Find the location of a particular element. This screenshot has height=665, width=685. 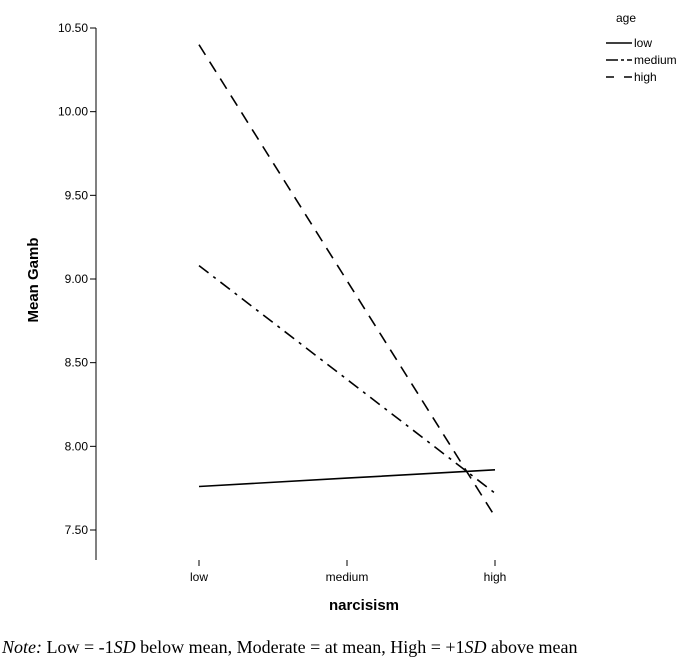

note-part: above mean is located at coordinates (532, 647).